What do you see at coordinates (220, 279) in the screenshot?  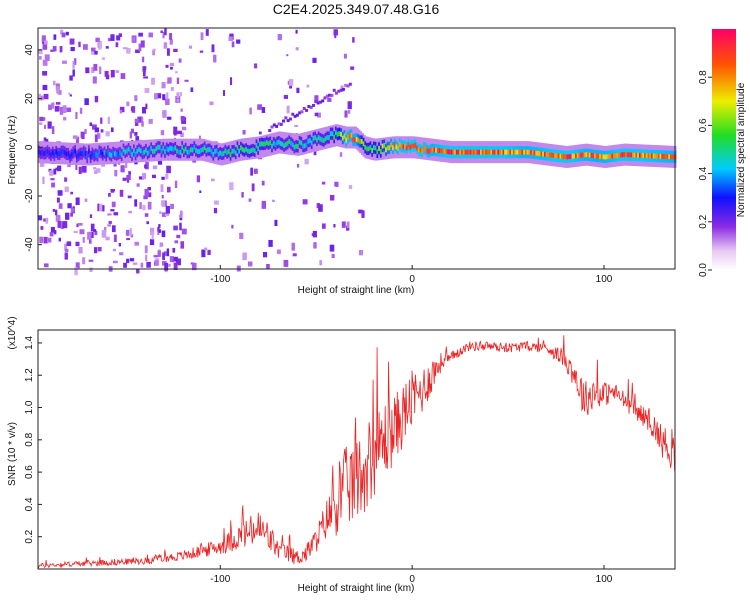 I see `spectrogram-x-tick-label: -100` at bounding box center [220, 279].